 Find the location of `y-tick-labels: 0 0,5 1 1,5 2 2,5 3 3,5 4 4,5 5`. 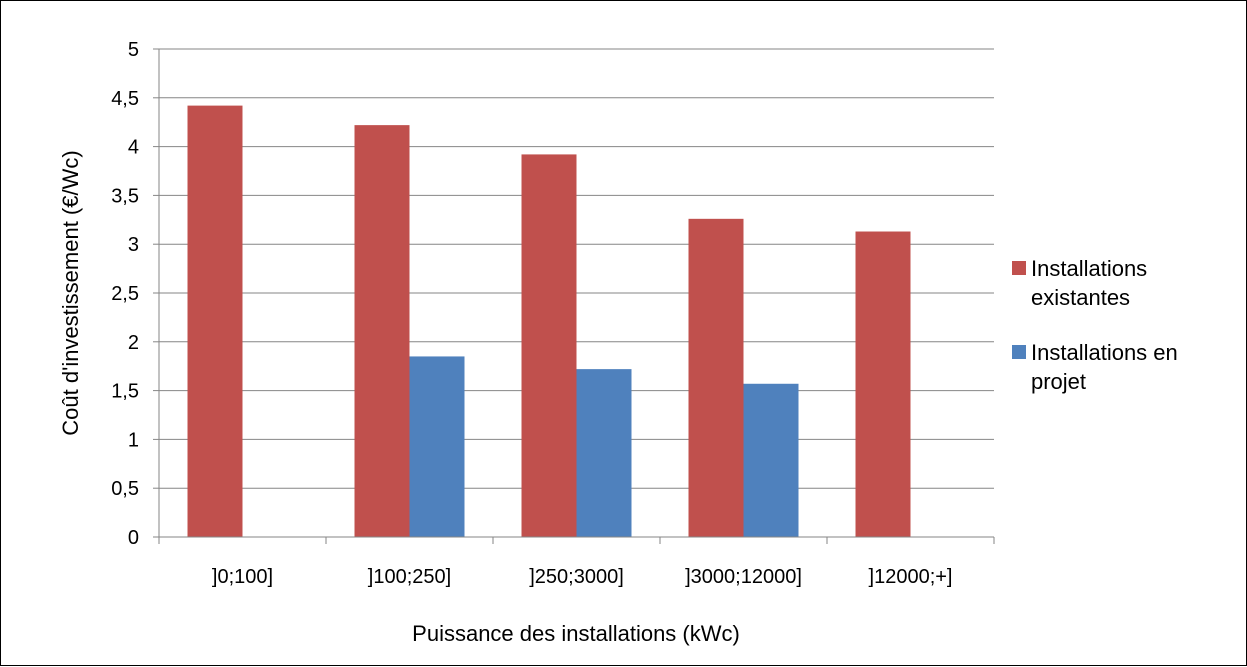

y-tick-labels: 0 0,5 1 1,5 2 2,5 3 3,5 4 4,5 5 is located at coordinates (125, 294).